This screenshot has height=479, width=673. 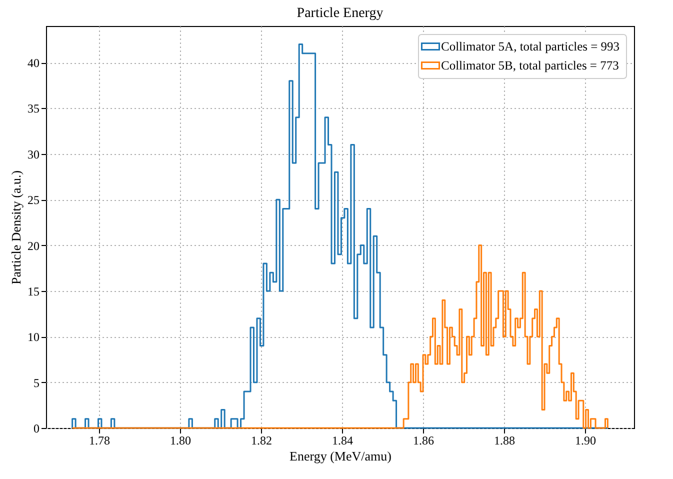 What do you see at coordinates (261, 441) in the screenshot?
I see `x-tick-label: 1.82` at bounding box center [261, 441].